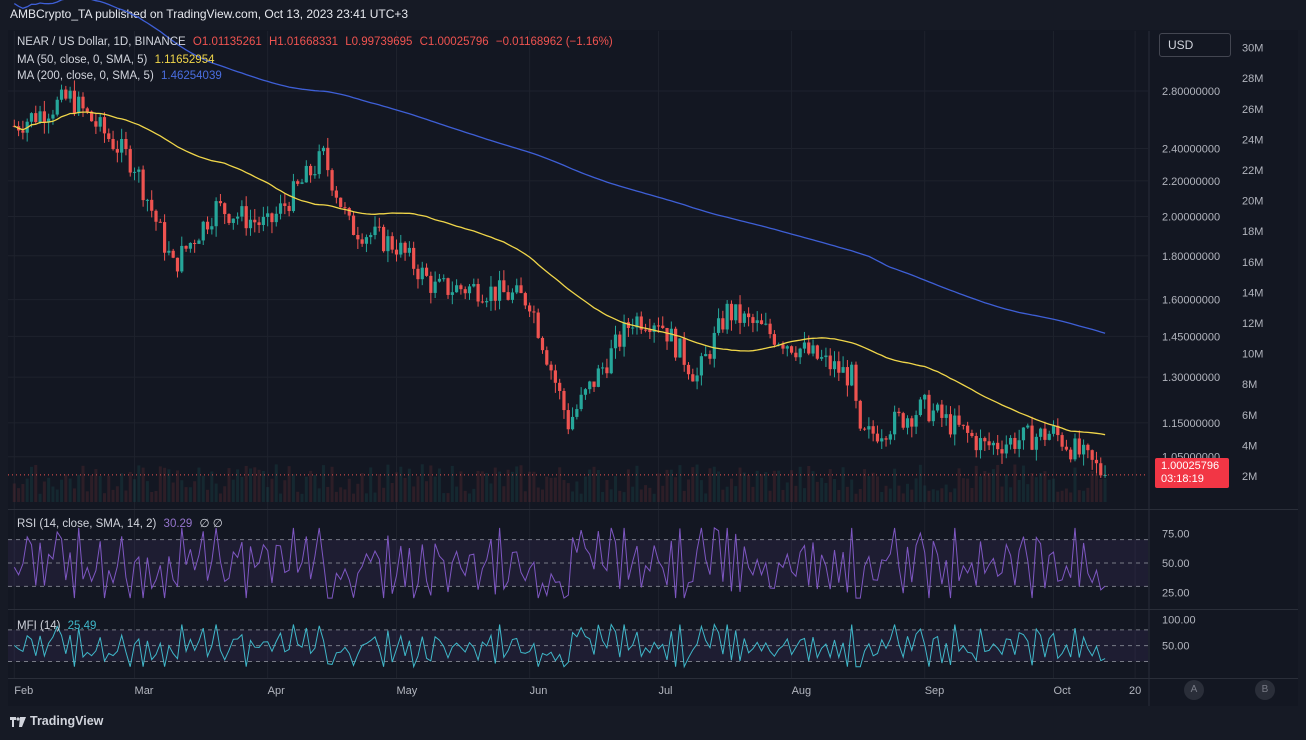  I want to click on ma200-legend: MA (200, close, 0, SMA, 5) 1.46254039, so click(121, 76).